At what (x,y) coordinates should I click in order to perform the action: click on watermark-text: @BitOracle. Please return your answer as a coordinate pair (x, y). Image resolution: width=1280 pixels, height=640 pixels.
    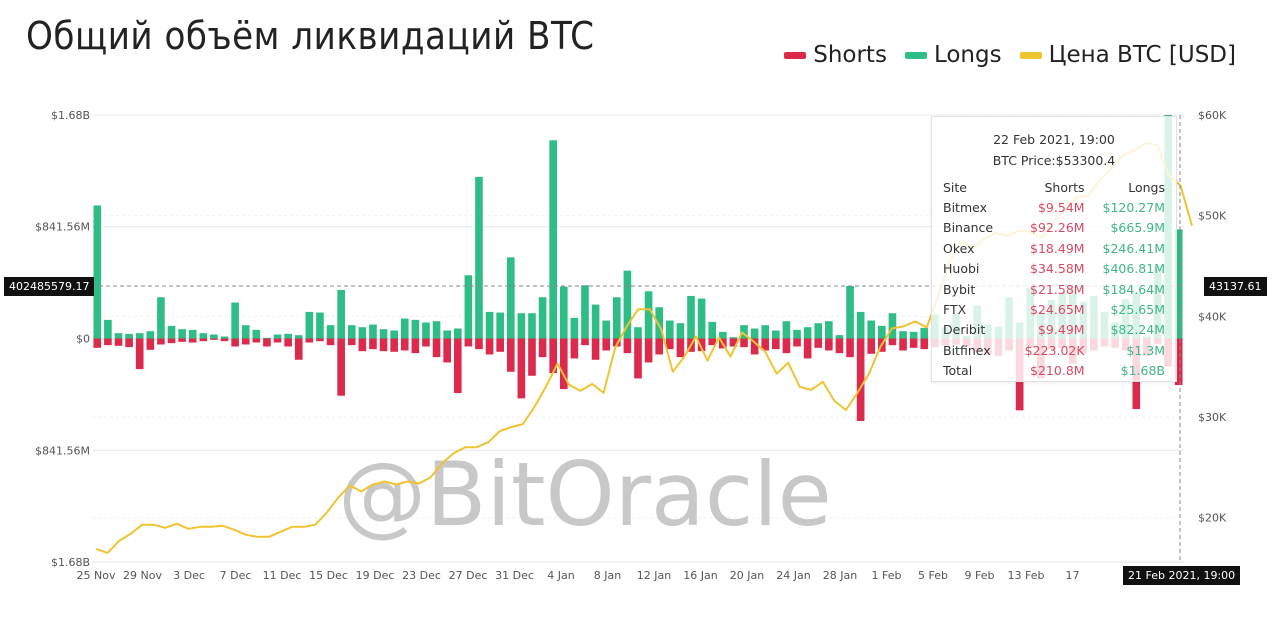
    Looking at the image, I should click on (585, 494).